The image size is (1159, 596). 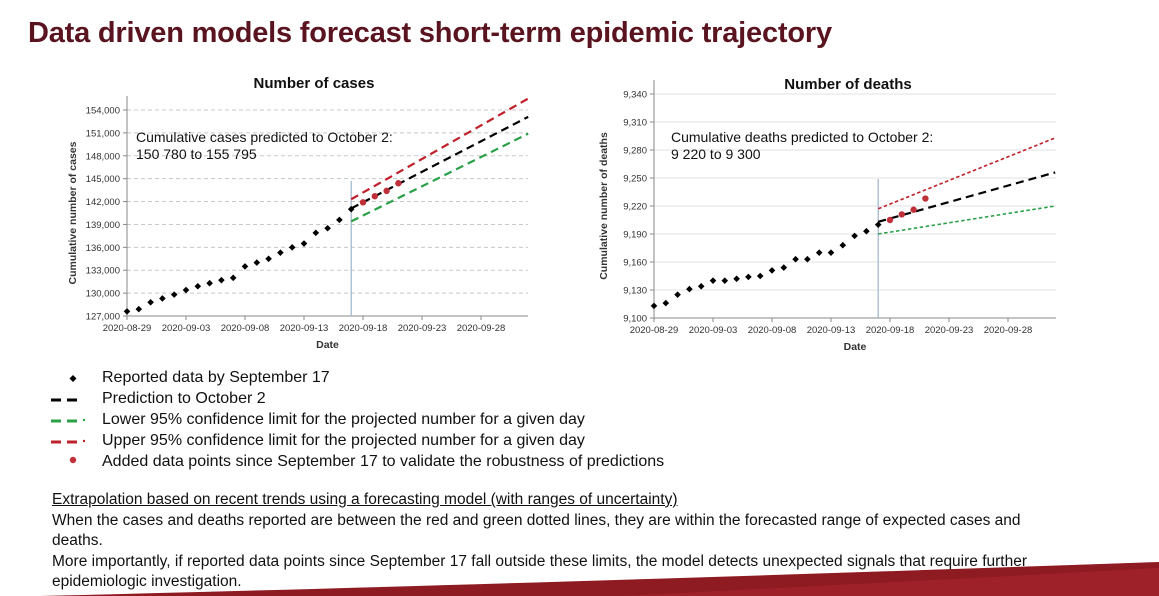 What do you see at coordinates (314, 83) in the screenshot?
I see `chart-title: Number of cases` at bounding box center [314, 83].